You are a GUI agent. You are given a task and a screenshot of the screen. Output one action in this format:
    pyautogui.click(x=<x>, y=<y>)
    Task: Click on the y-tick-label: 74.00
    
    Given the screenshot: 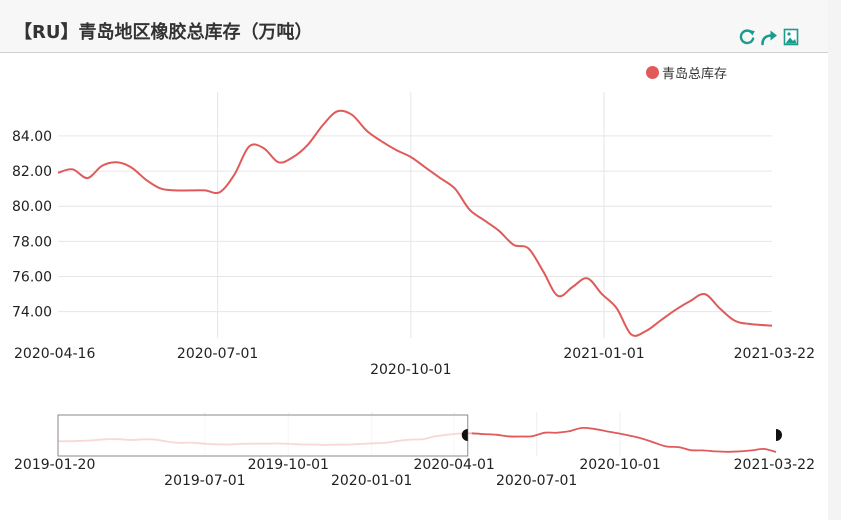 What is the action you would take?
    pyautogui.click(x=32, y=313)
    